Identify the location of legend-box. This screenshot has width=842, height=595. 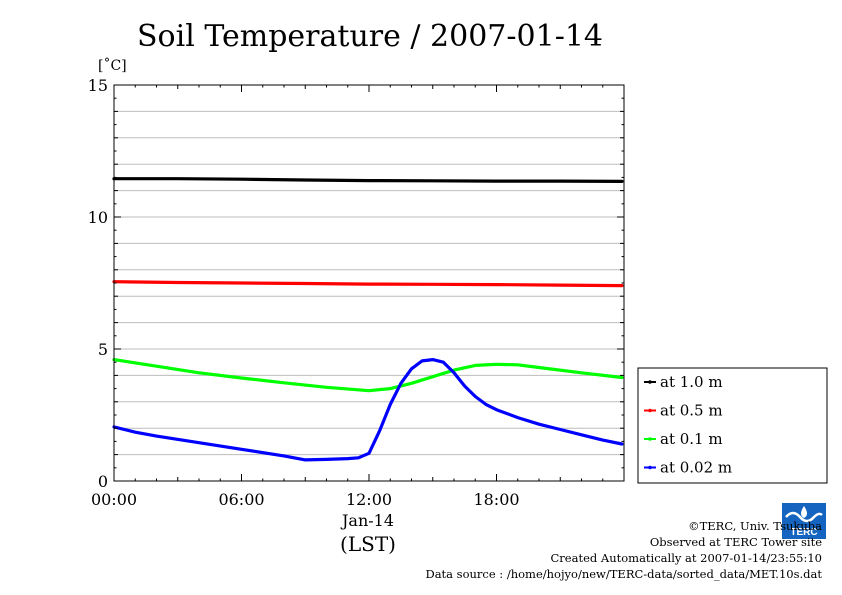
(732, 425).